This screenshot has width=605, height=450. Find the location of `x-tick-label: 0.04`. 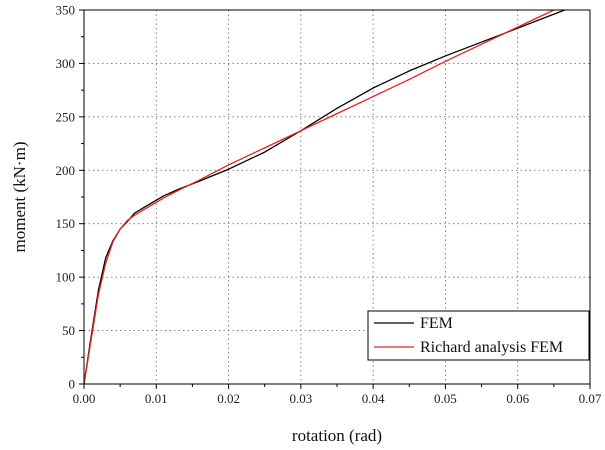

x-tick-label: 0.04 is located at coordinates (373, 398).